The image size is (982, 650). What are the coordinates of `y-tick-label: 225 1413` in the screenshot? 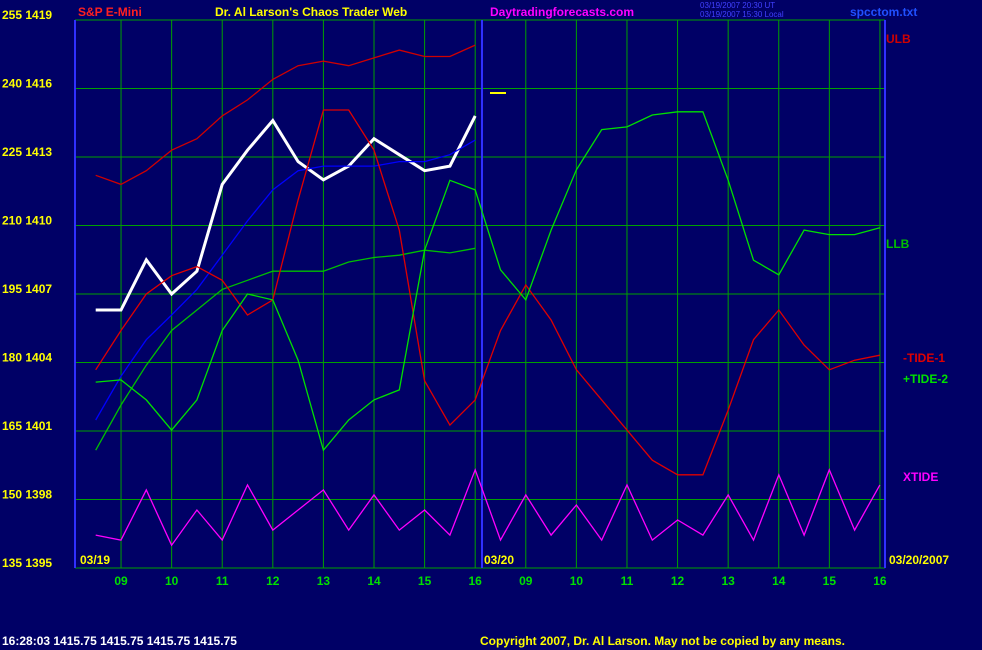 It's located at (27, 152).